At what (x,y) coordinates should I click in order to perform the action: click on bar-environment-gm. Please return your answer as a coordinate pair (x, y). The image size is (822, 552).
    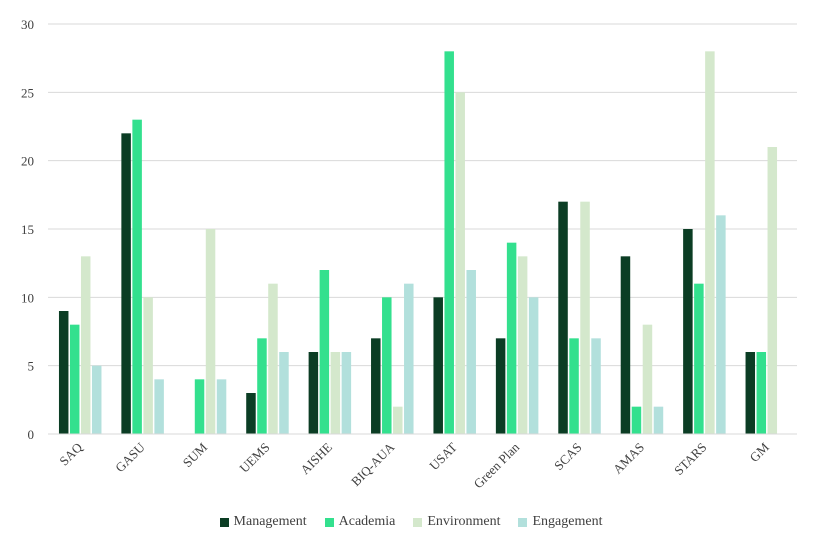
    Looking at the image, I should click on (772, 290).